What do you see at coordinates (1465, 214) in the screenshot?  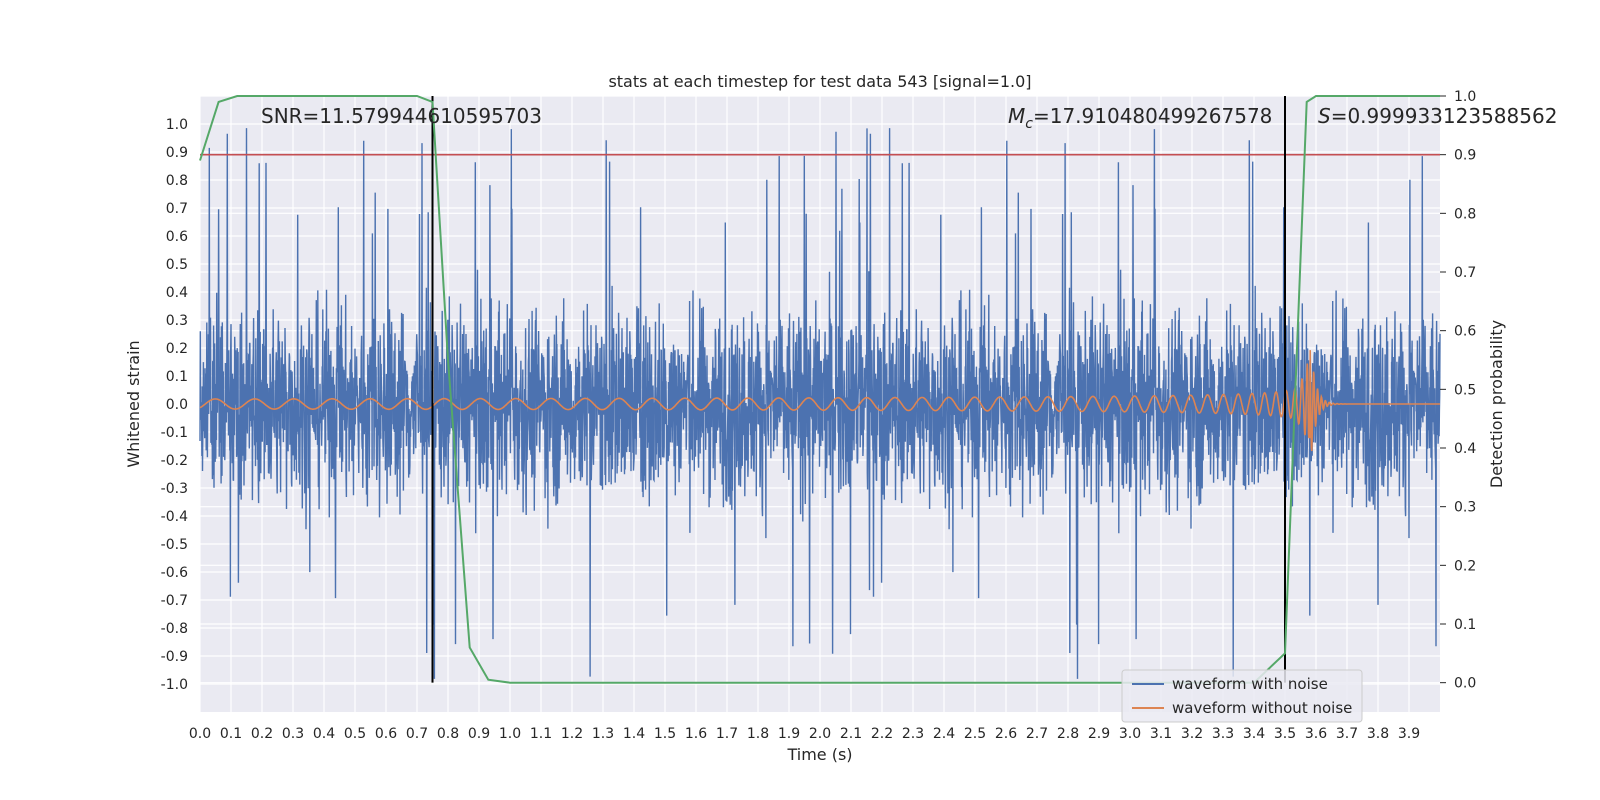 I see `y2-tick-label: 0.8` at bounding box center [1465, 214].